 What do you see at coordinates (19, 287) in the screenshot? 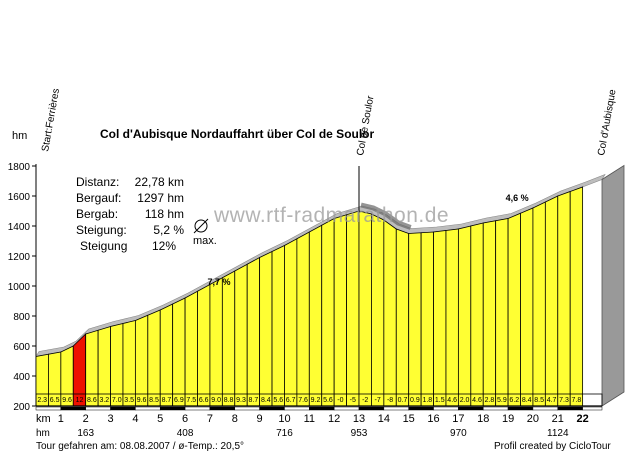
I see `y-tick-label-1000: 1000` at bounding box center [19, 287].